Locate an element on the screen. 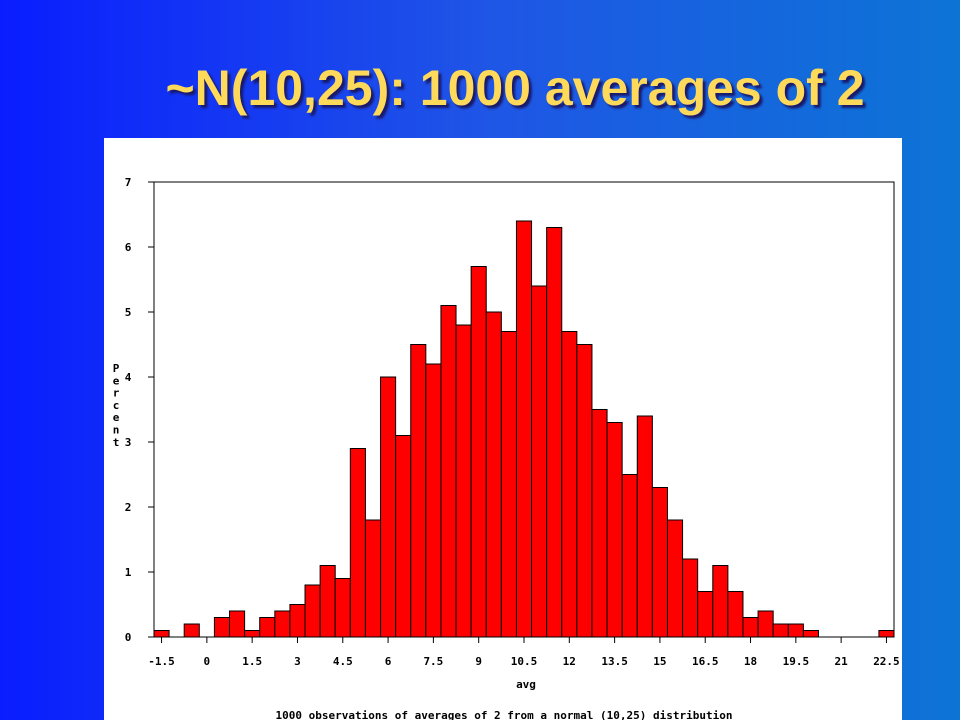 This screenshot has width=960, height=720. x-tick-label: 3 is located at coordinates (297, 661).